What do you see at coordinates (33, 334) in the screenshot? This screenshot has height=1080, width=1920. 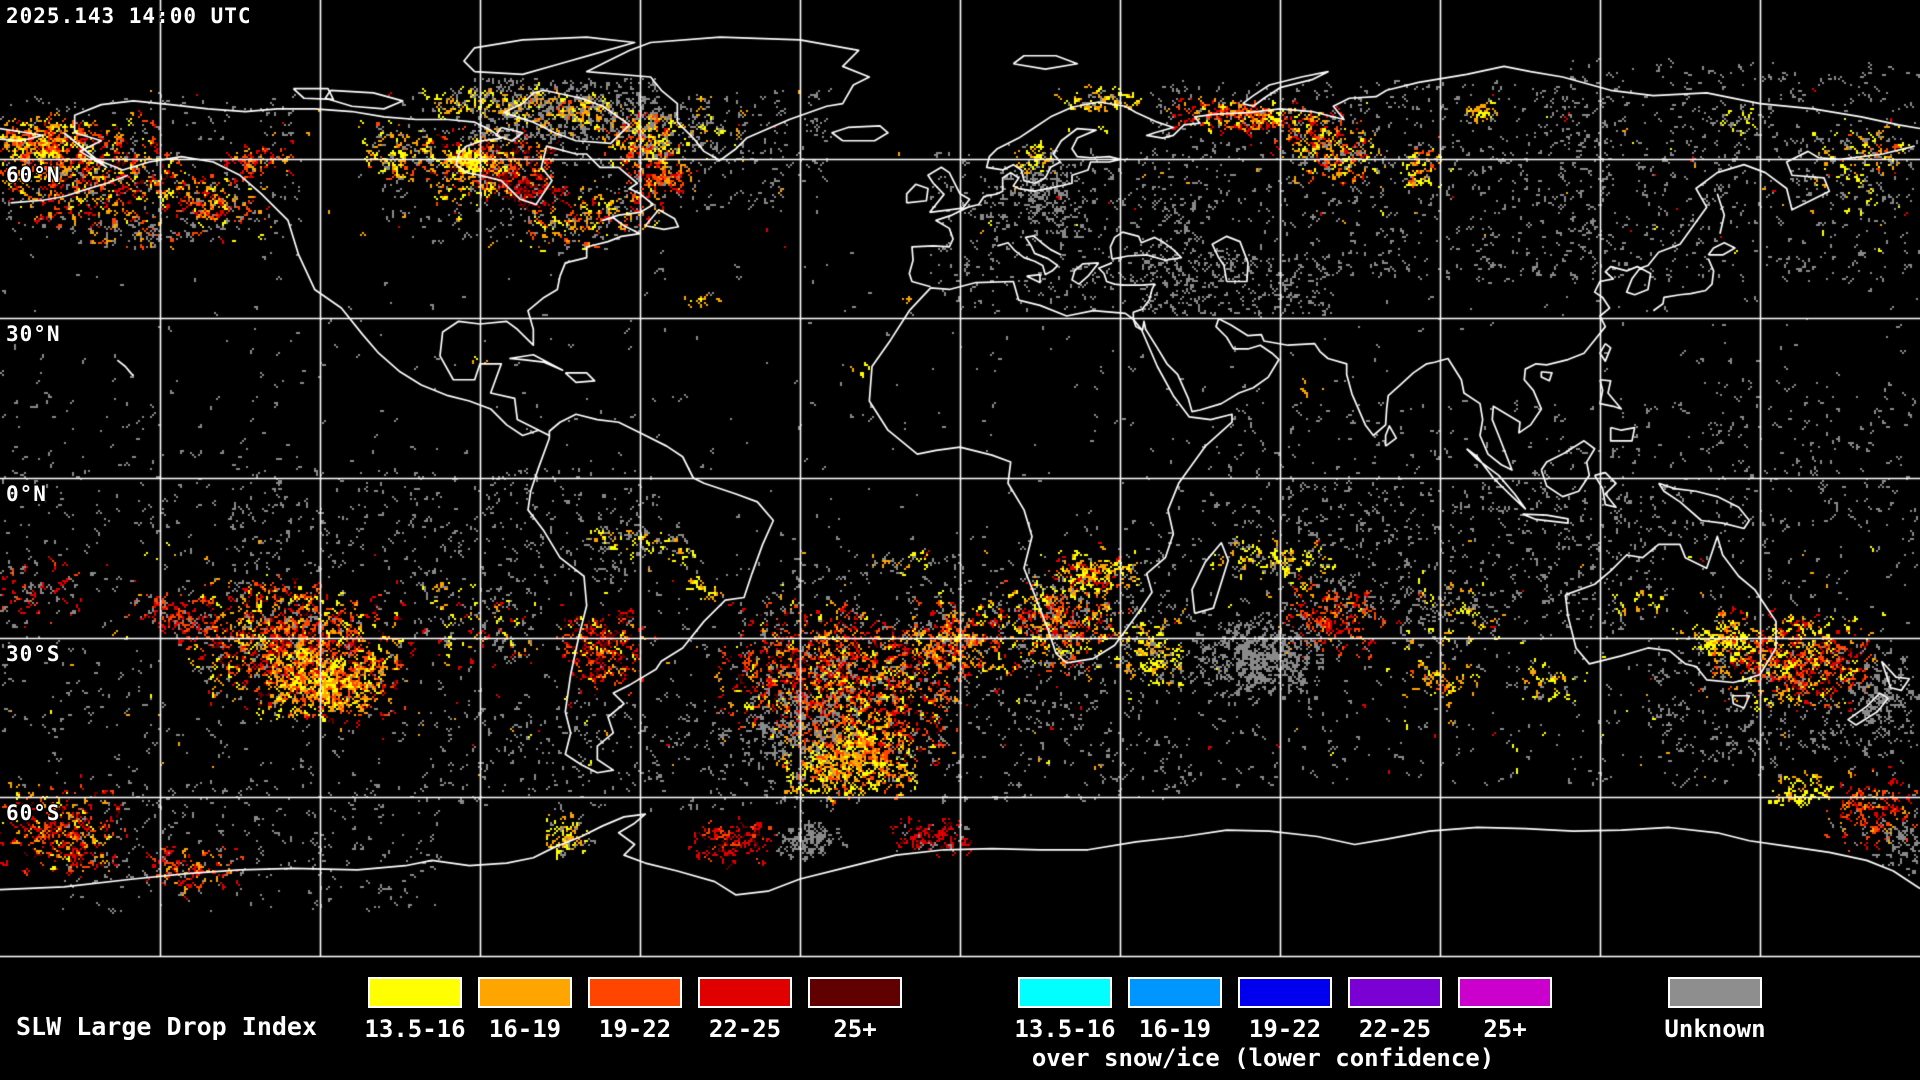 I see `lat-label: 30°N` at bounding box center [33, 334].